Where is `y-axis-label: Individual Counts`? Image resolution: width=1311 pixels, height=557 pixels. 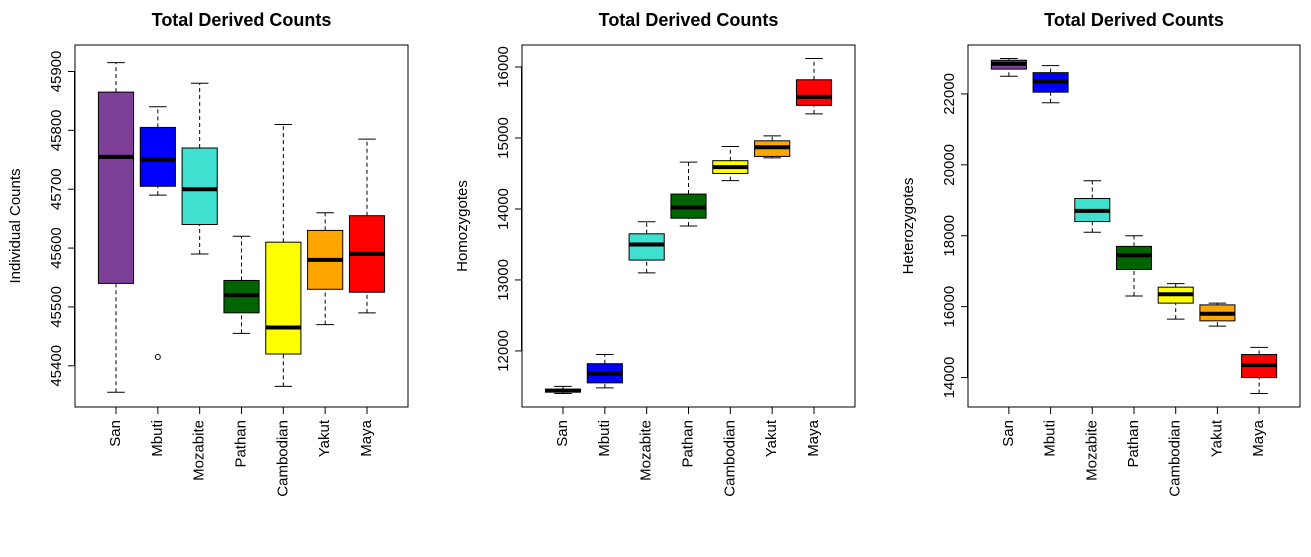 y-axis-label: Individual Counts is located at coordinates (15, 225).